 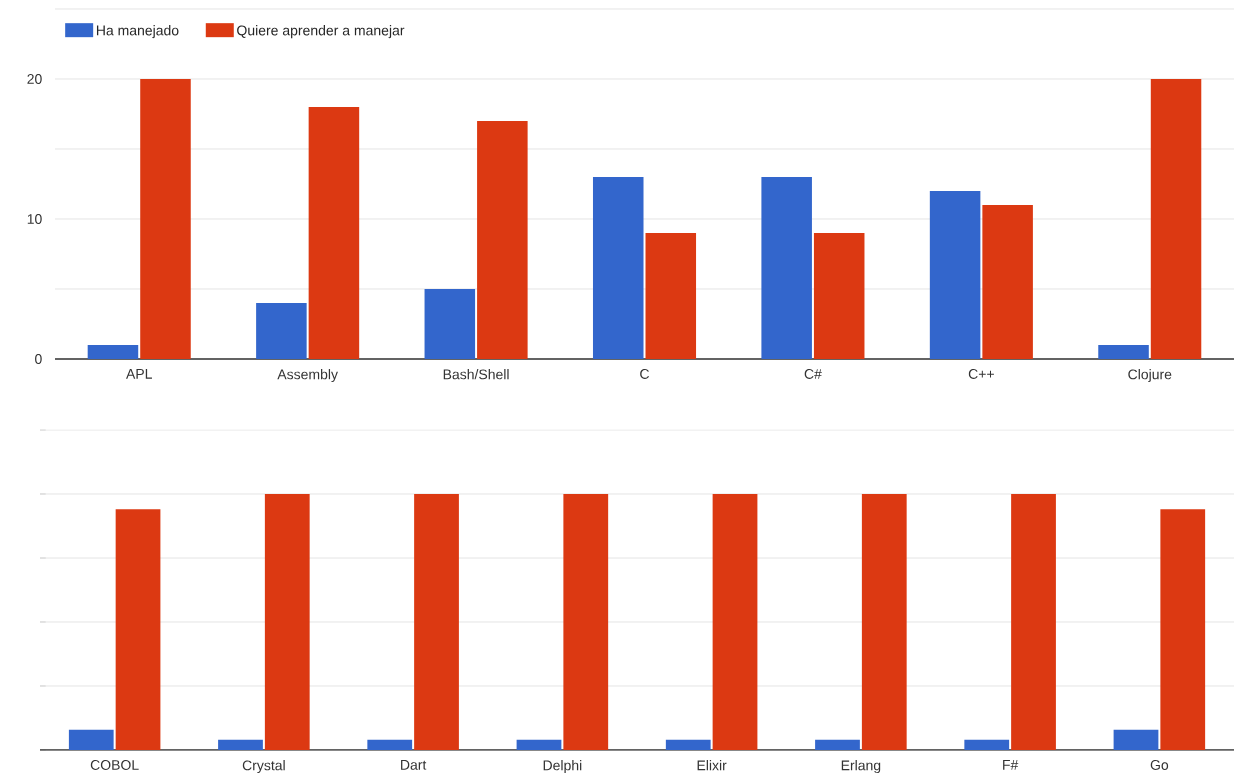 What do you see at coordinates (414, 765) in the screenshot?
I see `x-tick-label: Dart` at bounding box center [414, 765].